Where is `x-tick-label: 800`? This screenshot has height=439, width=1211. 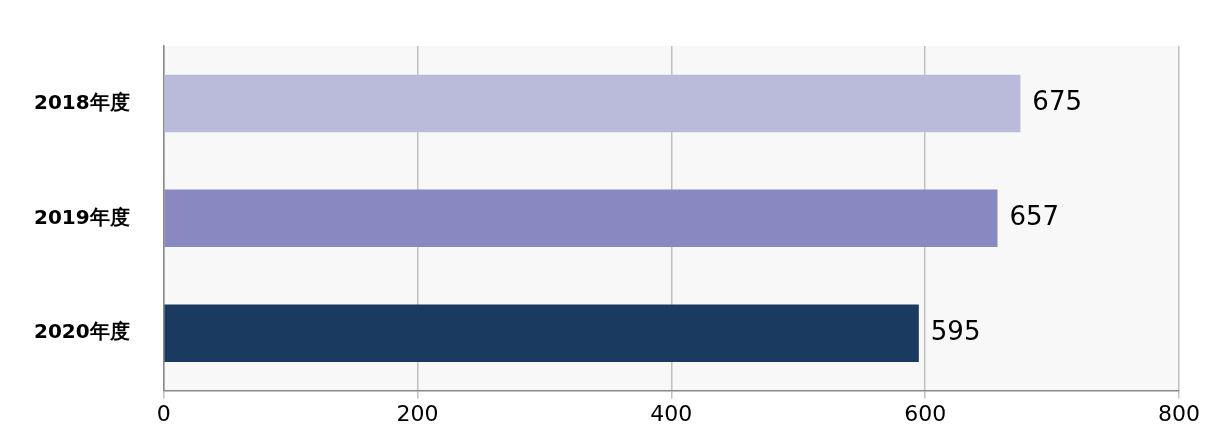
x-tick-label: 800 is located at coordinates (1179, 413).